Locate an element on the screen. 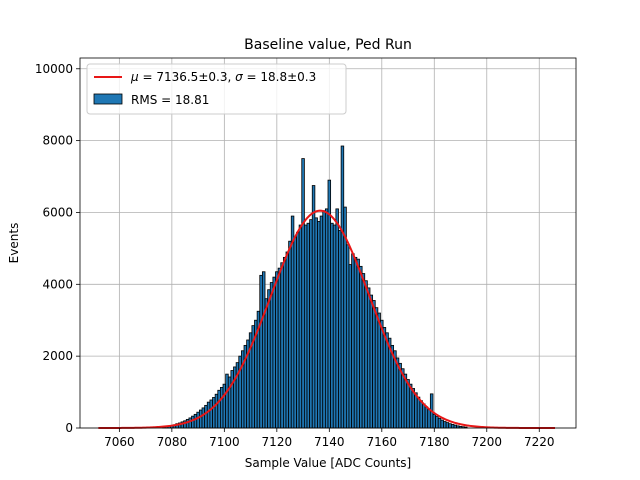  legend-histogram-label: RMS = 18.81 is located at coordinates (170, 100).